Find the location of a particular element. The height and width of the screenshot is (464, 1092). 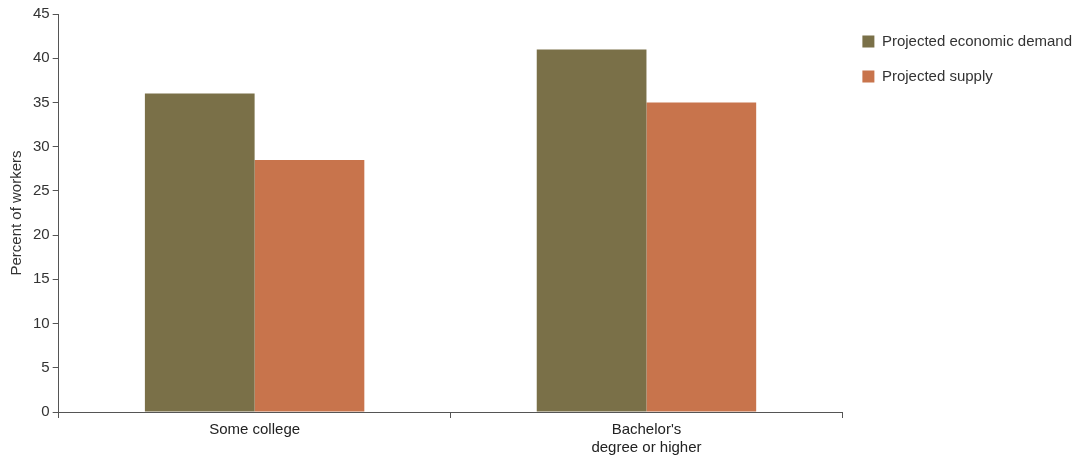

y-tick-label: 15 is located at coordinates (41, 278).